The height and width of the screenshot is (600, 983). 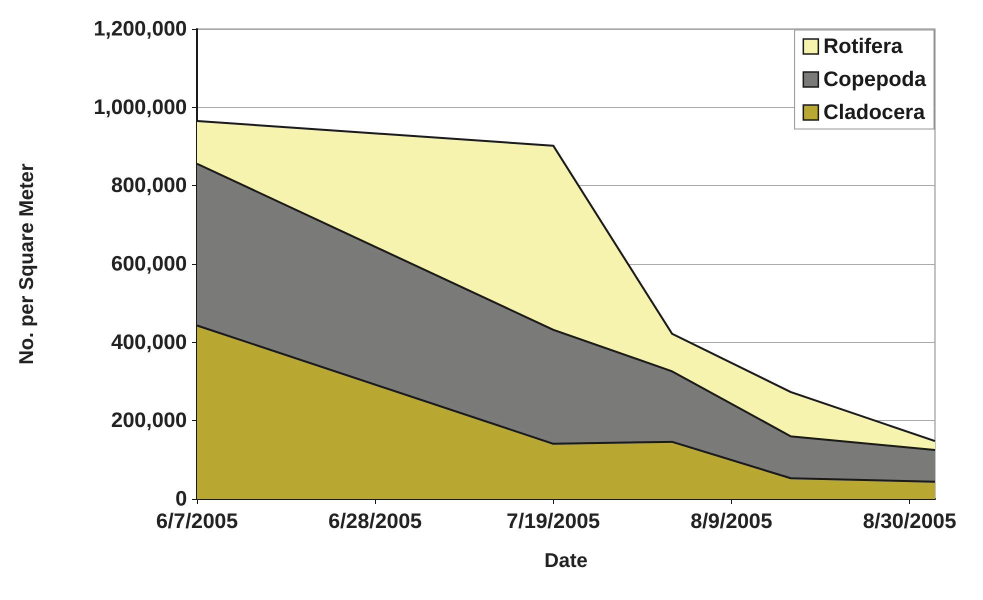 I want to click on x-axis-title: Date, so click(x=566, y=561).